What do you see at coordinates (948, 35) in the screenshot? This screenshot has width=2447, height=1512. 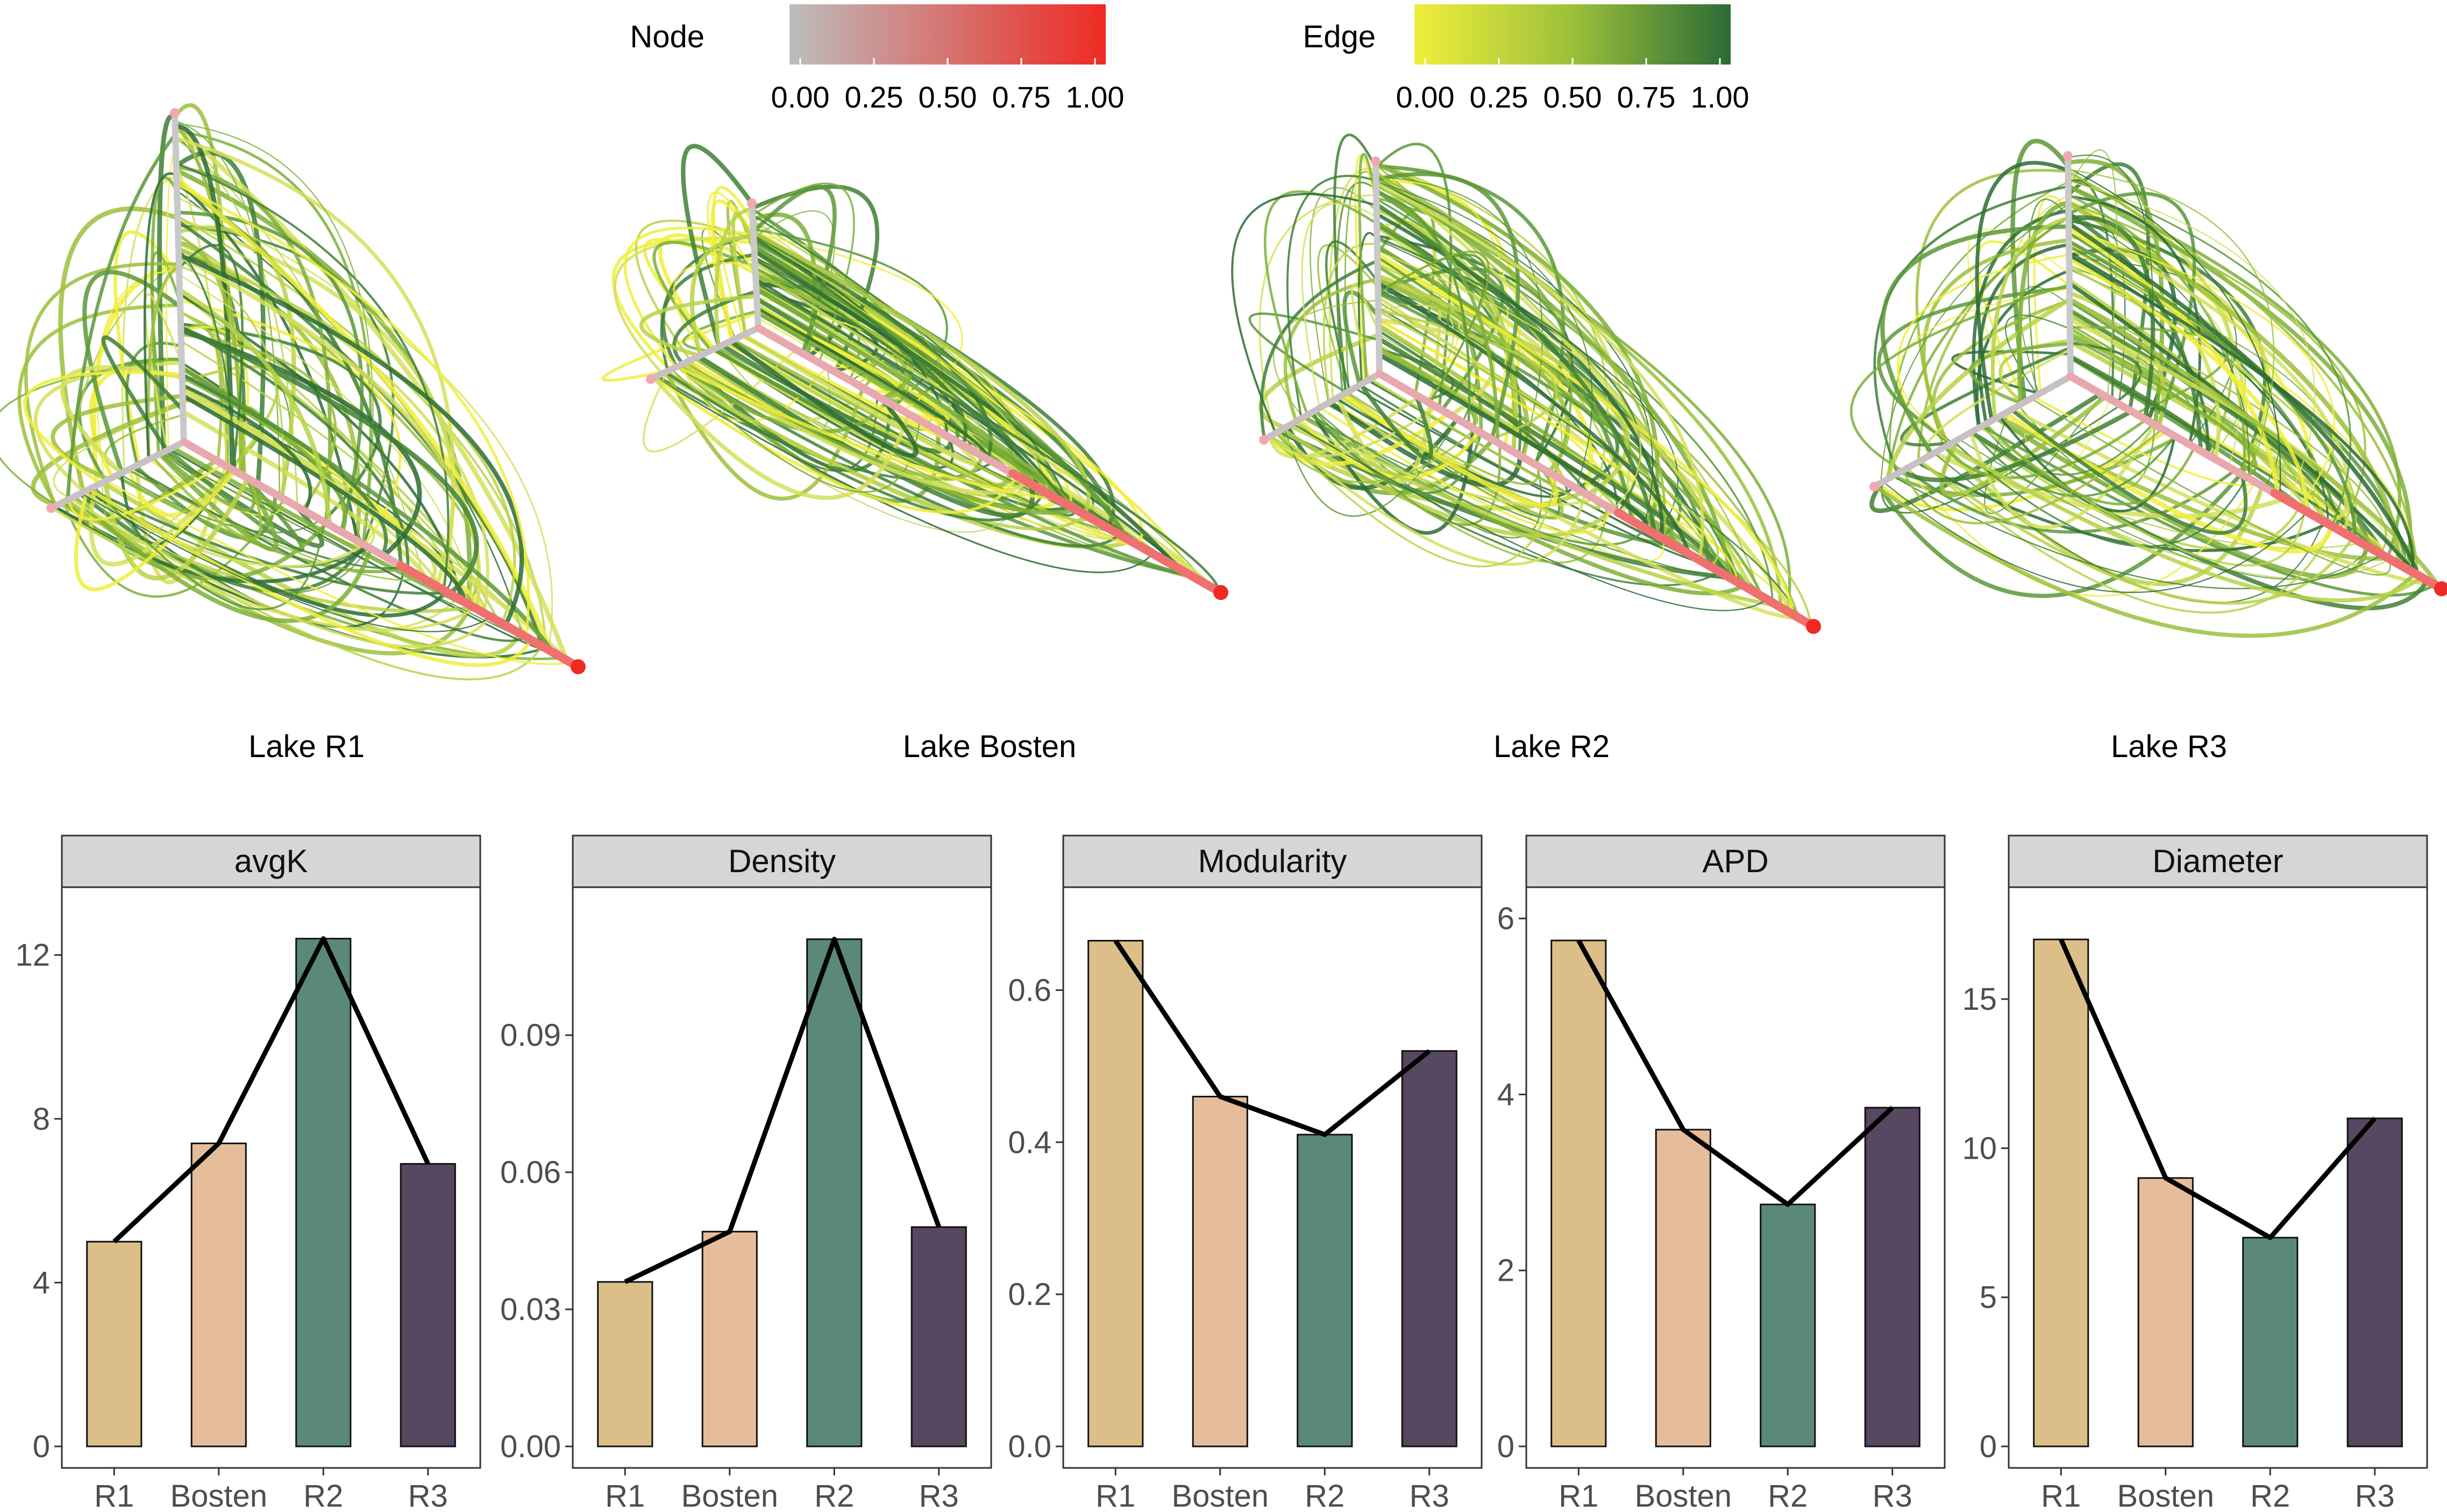 I see `node-colorbar` at bounding box center [948, 35].